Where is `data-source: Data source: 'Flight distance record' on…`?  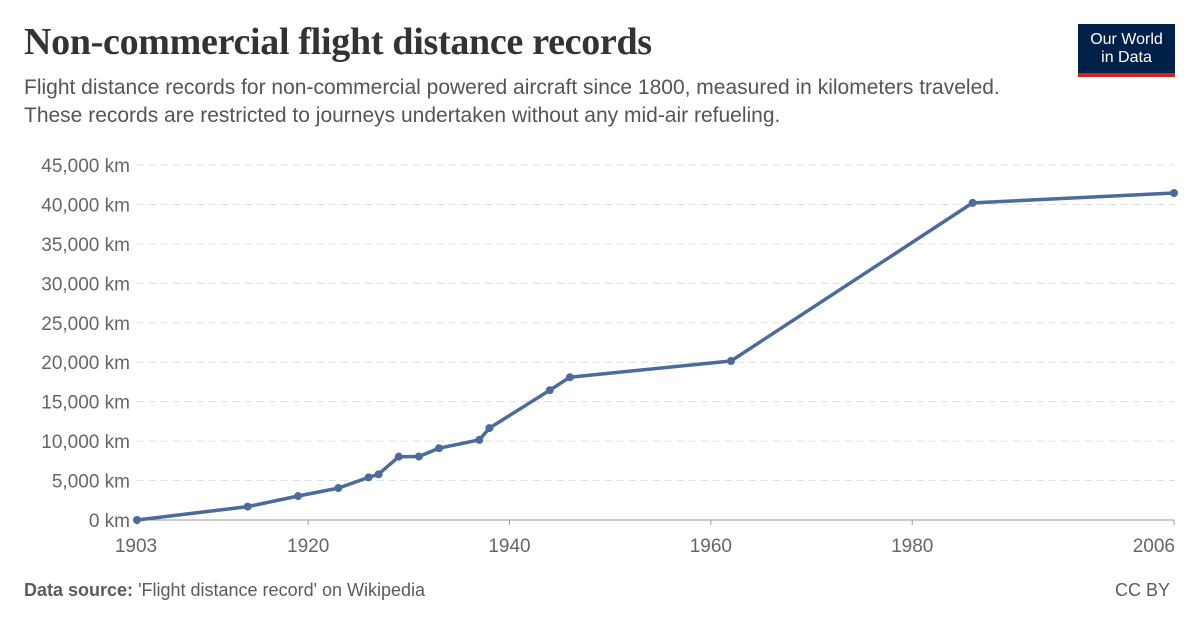 data-source: Data source: 'Flight distance record' on… is located at coordinates (224, 590).